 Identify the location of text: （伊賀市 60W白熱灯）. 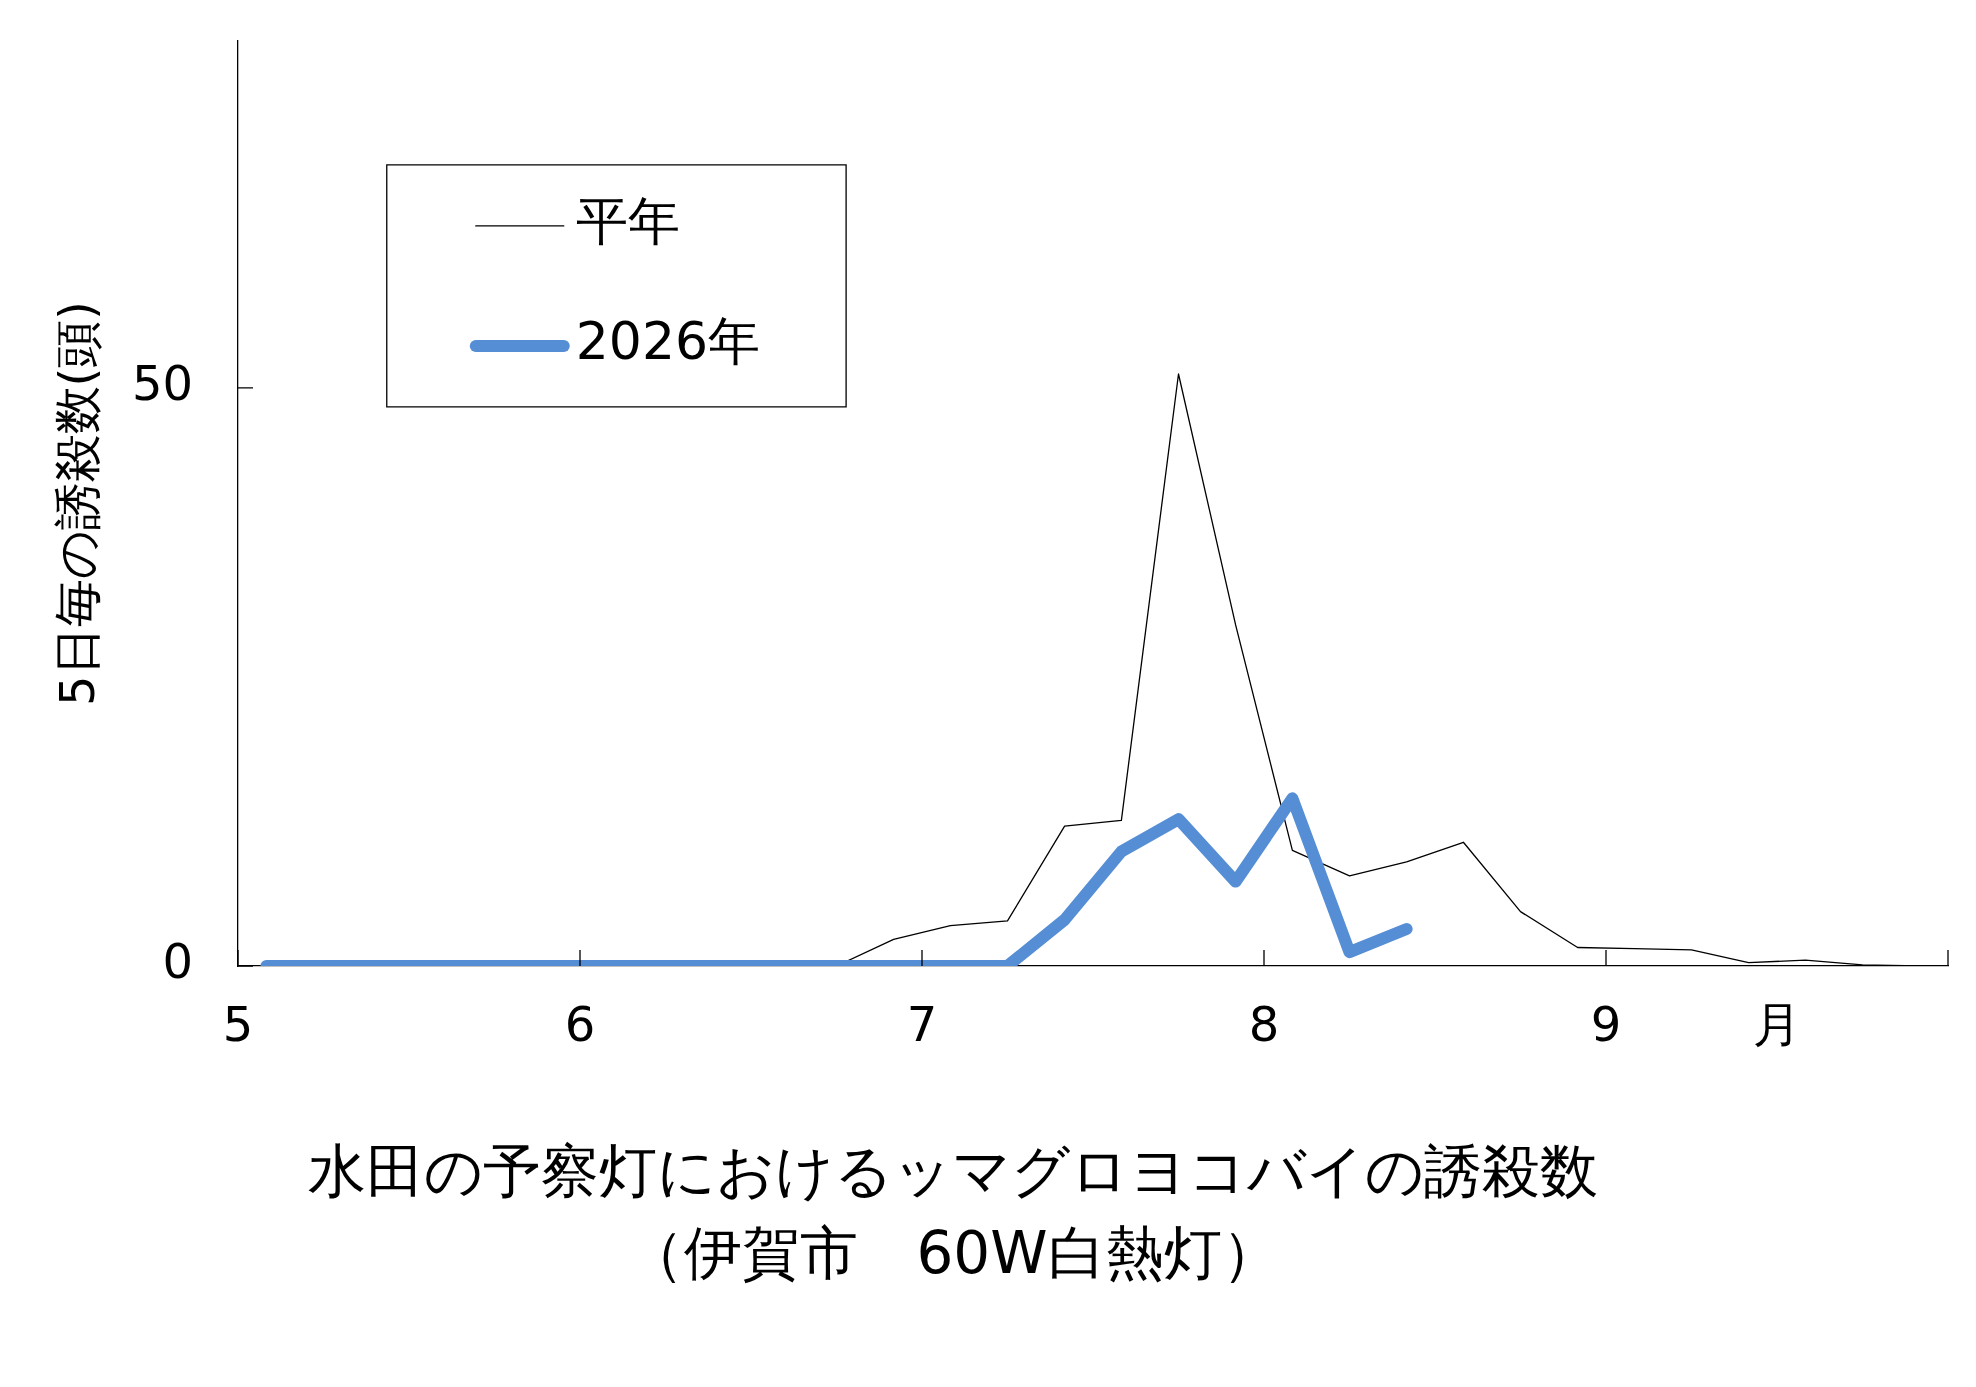
(953, 1253).